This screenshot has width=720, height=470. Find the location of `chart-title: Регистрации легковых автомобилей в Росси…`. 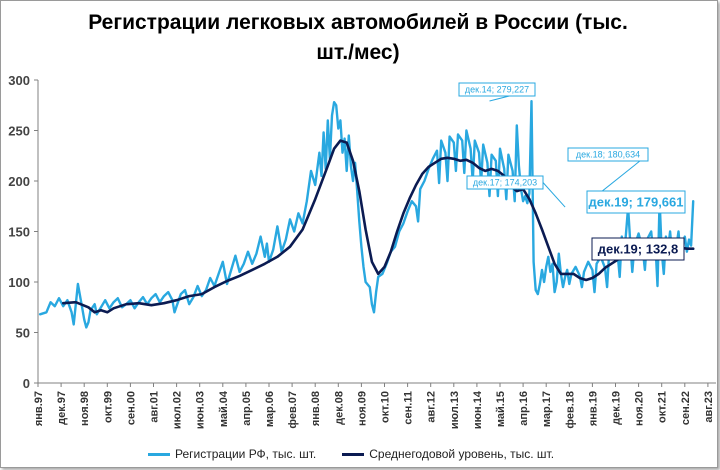

chart-title: Регистрации легковых автомобилей в Росси… is located at coordinates (358, 38).